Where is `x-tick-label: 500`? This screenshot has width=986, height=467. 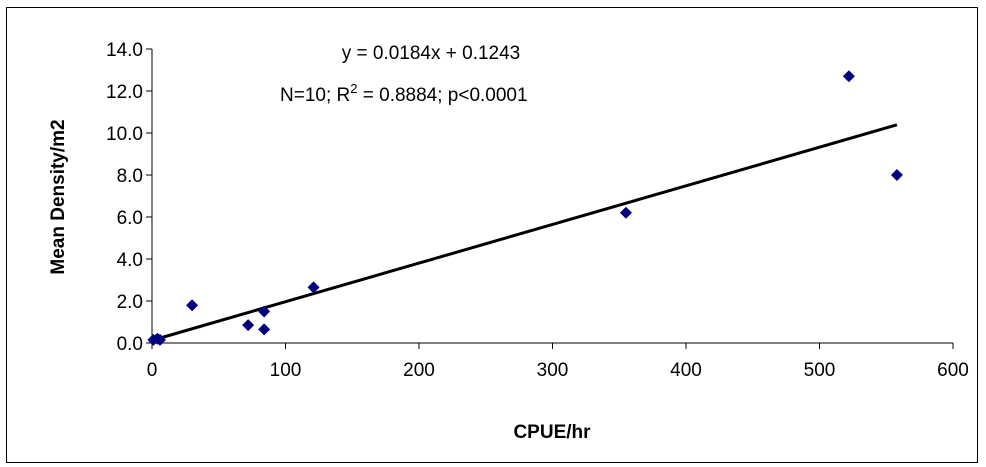 x-tick-label: 500 is located at coordinates (820, 370).